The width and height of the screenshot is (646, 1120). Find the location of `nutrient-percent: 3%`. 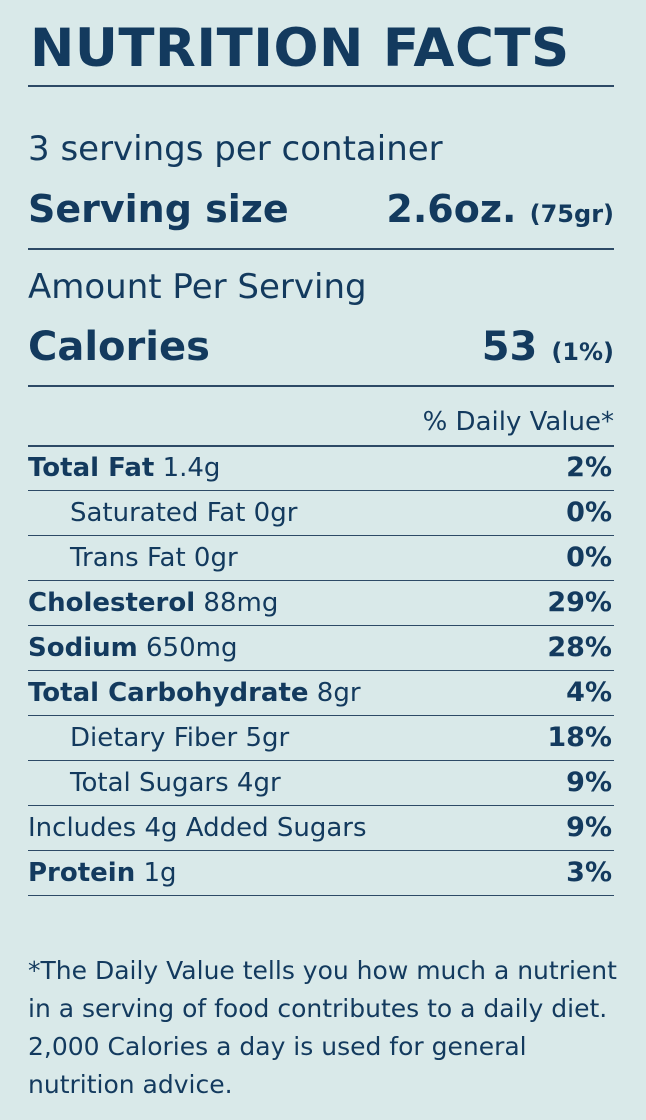

nutrient-percent: 3% is located at coordinates (589, 872).